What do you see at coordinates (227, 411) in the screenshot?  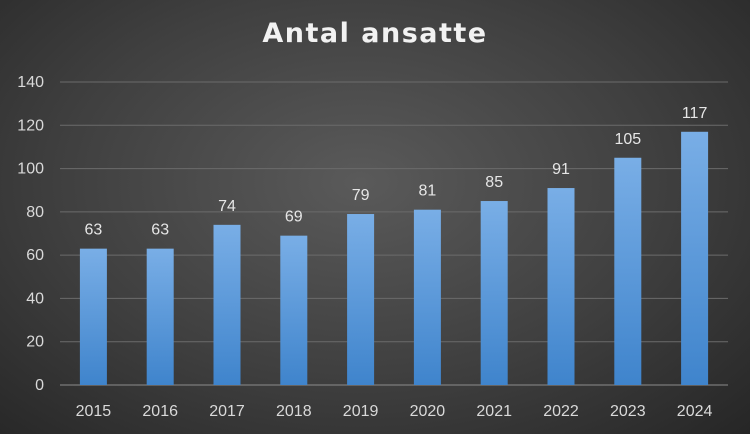 I see `x-tick-label-2017: 2017` at bounding box center [227, 411].